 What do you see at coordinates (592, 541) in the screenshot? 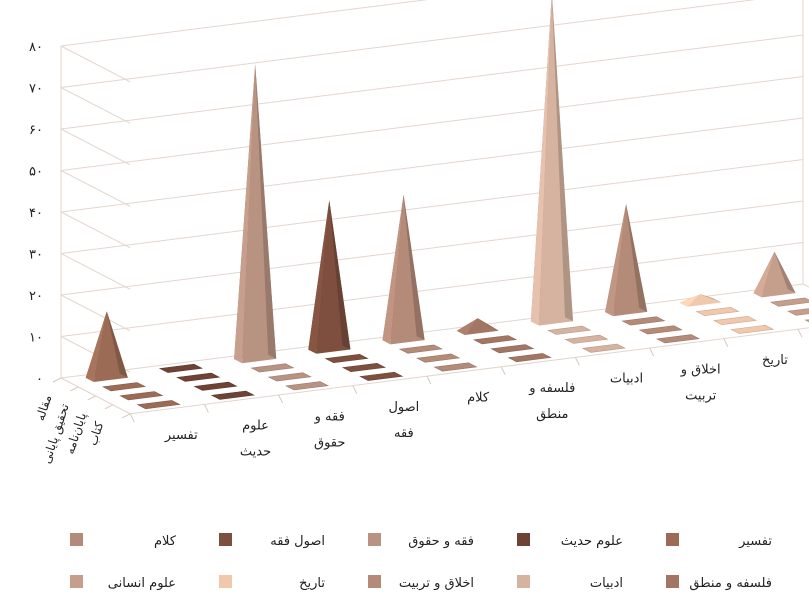
I see `legend-label: علوم حدیث` at bounding box center [592, 541].